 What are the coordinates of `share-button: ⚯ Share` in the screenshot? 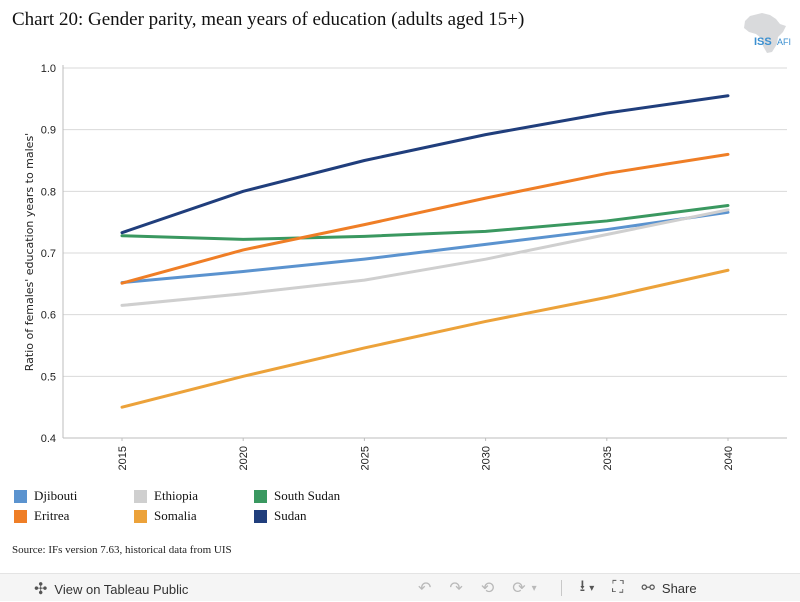 It's located at (669, 588).